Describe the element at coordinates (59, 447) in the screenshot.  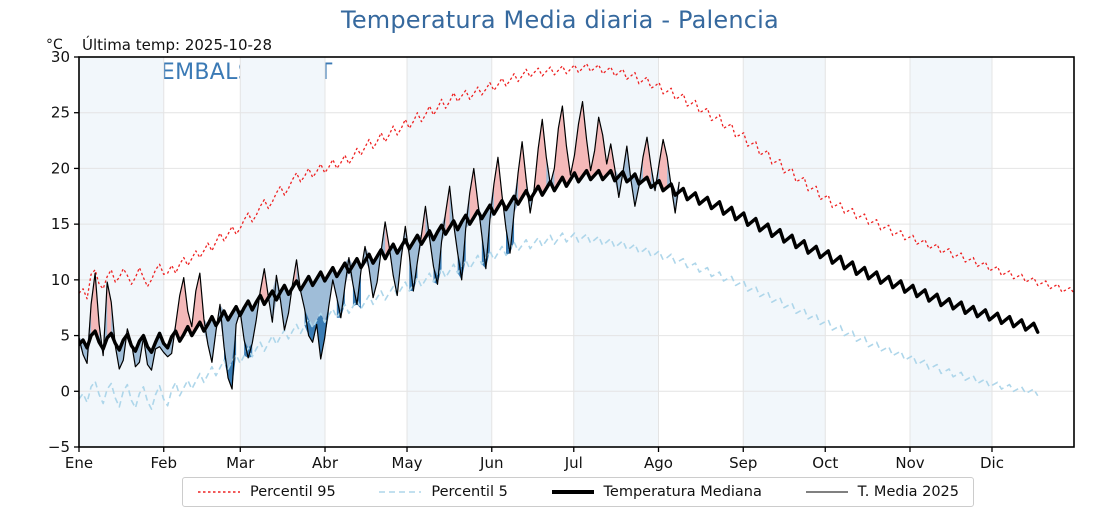
I see `svg-text: −5` at that location.